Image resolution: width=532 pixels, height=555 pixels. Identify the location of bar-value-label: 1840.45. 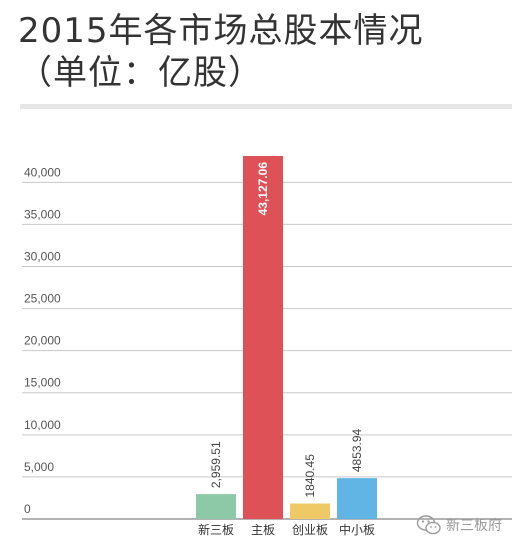
(310, 476).